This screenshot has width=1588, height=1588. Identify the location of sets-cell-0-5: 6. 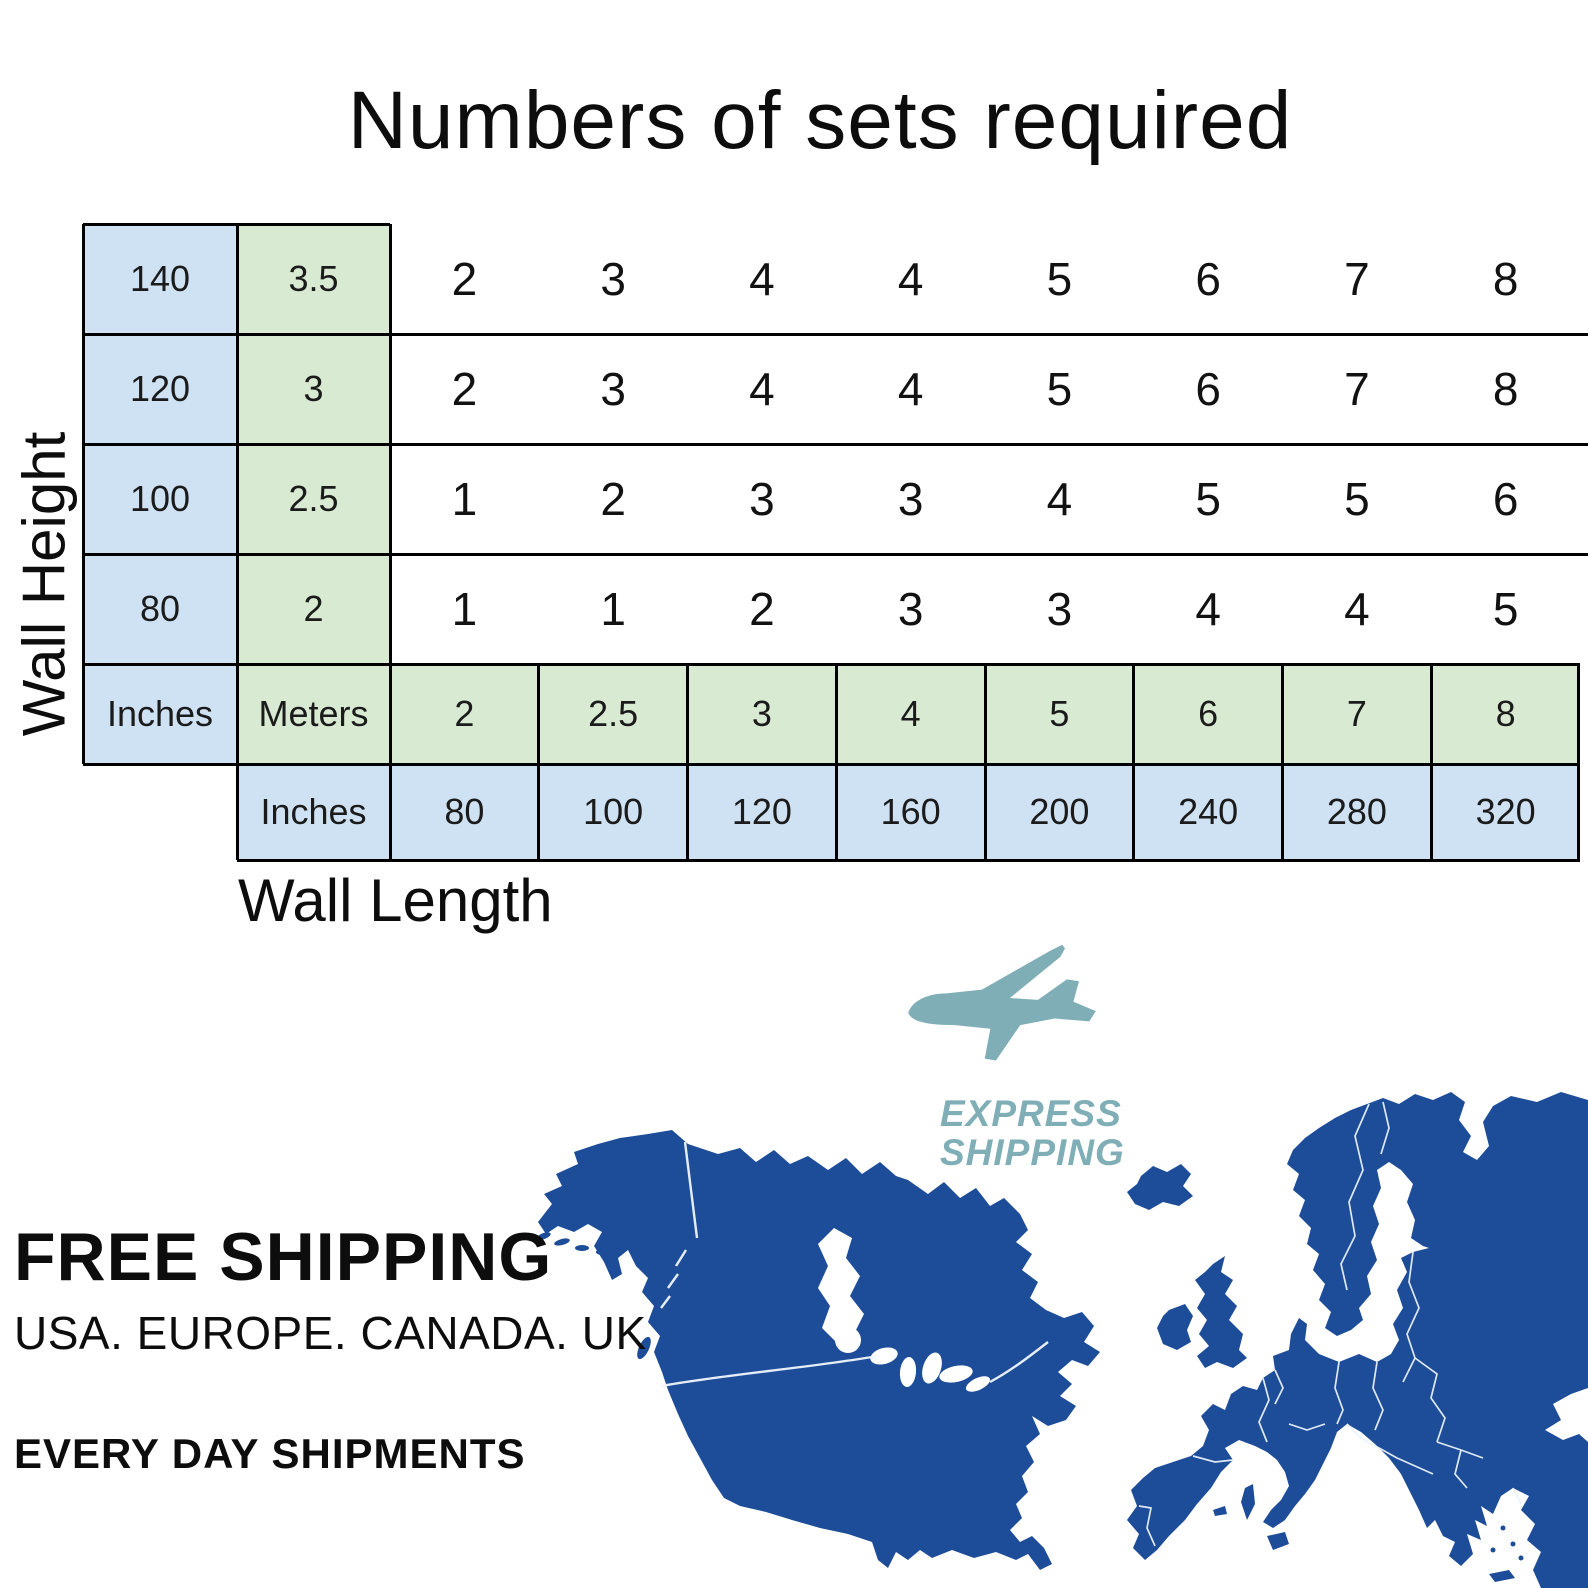
(1208, 279).